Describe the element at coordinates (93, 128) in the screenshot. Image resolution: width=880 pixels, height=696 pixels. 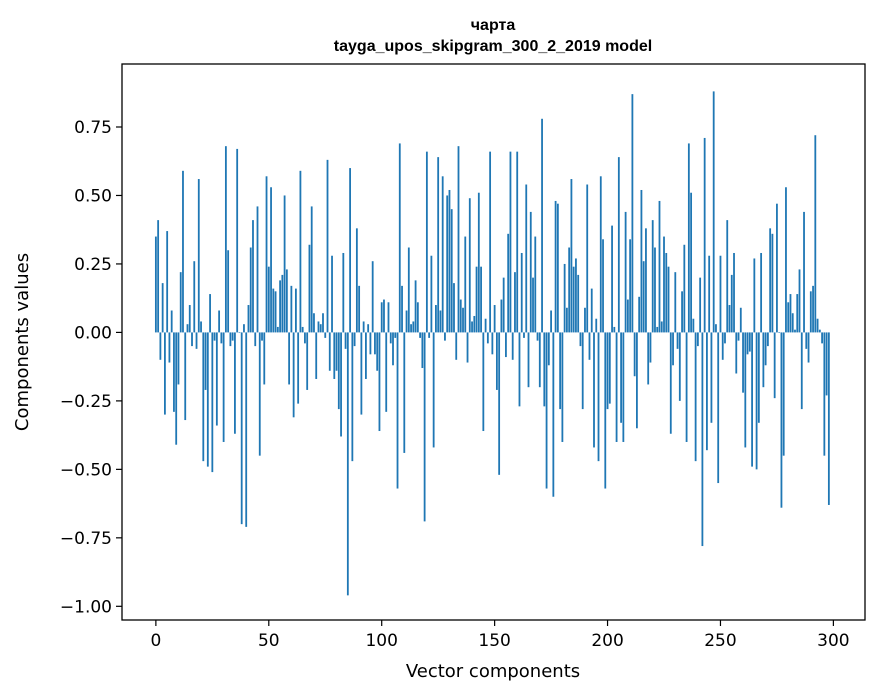
I see `y-tick-label: 0.75` at that location.